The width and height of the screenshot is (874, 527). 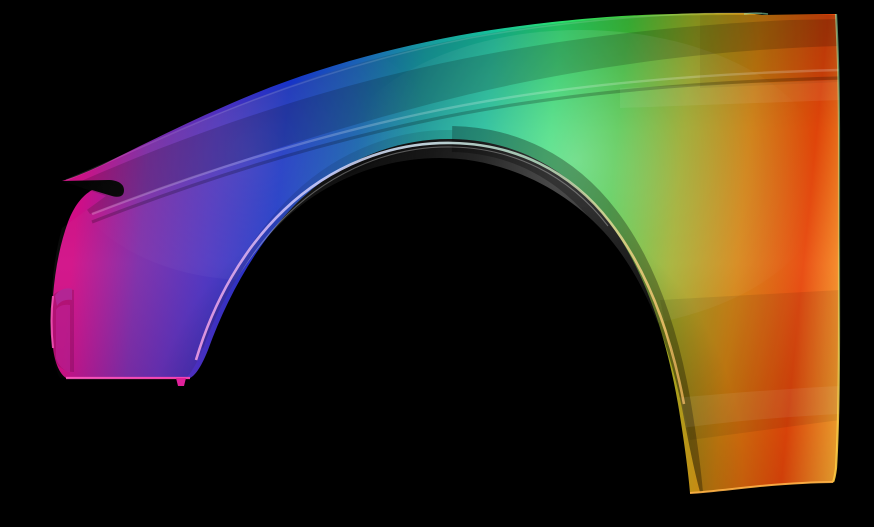 I want to click on front-flange-upper, so click(x=63, y=297).